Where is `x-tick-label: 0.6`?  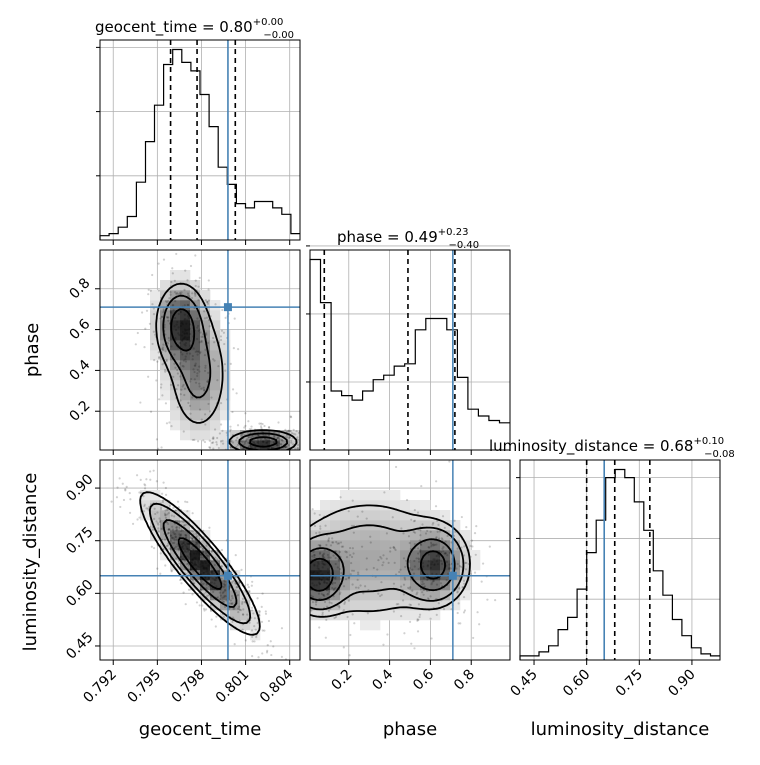 x-tick-label: 0.6 is located at coordinates (423, 679).